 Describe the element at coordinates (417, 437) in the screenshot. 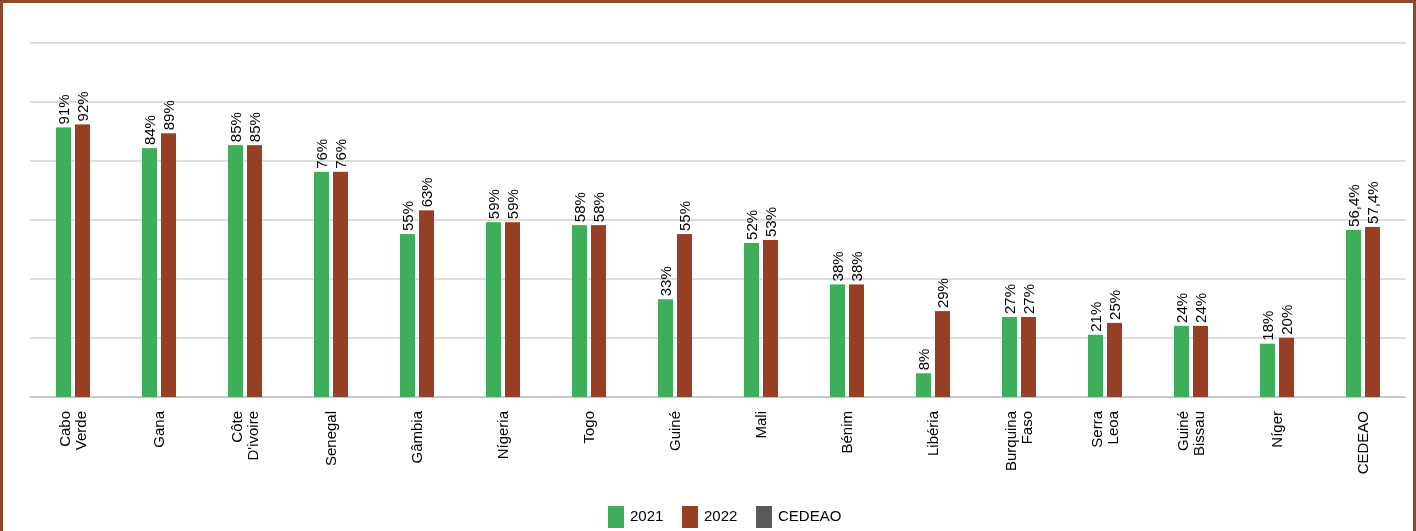

I see `x-tick-label: Gâmbia` at that location.